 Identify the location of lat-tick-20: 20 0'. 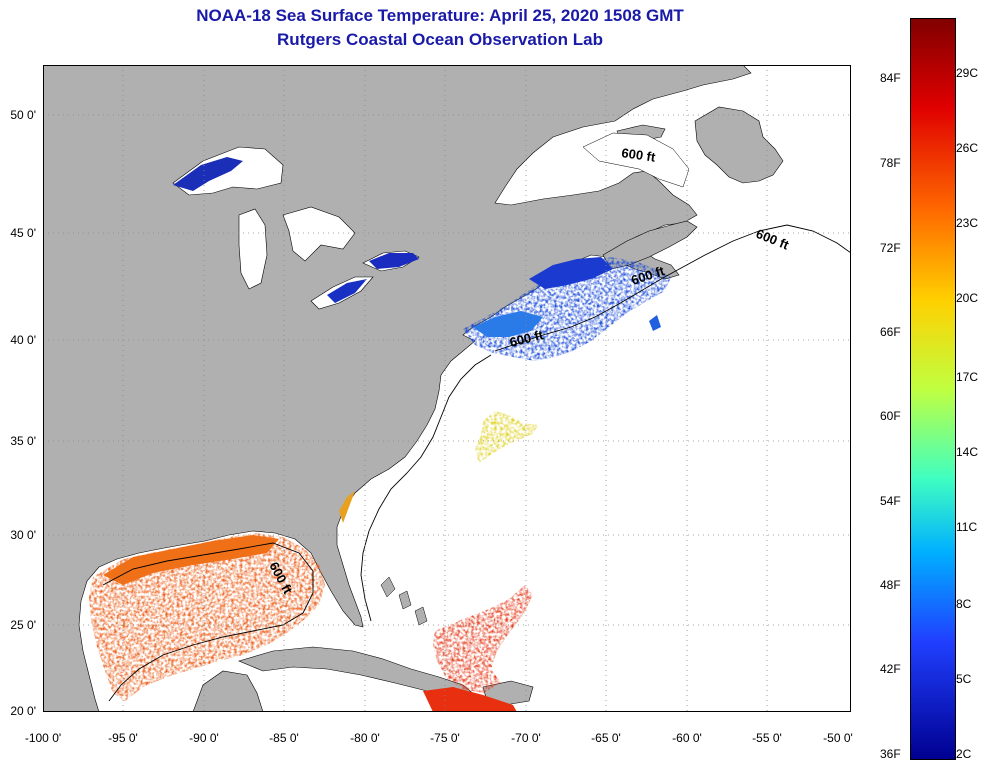
(23, 711).